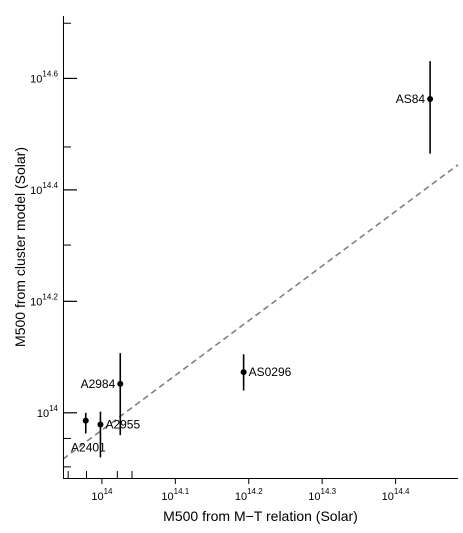 The height and width of the screenshot is (533, 463). What do you see at coordinates (53, 408) in the screenshot?
I see `y-tick-exponent: 14` at bounding box center [53, 408].